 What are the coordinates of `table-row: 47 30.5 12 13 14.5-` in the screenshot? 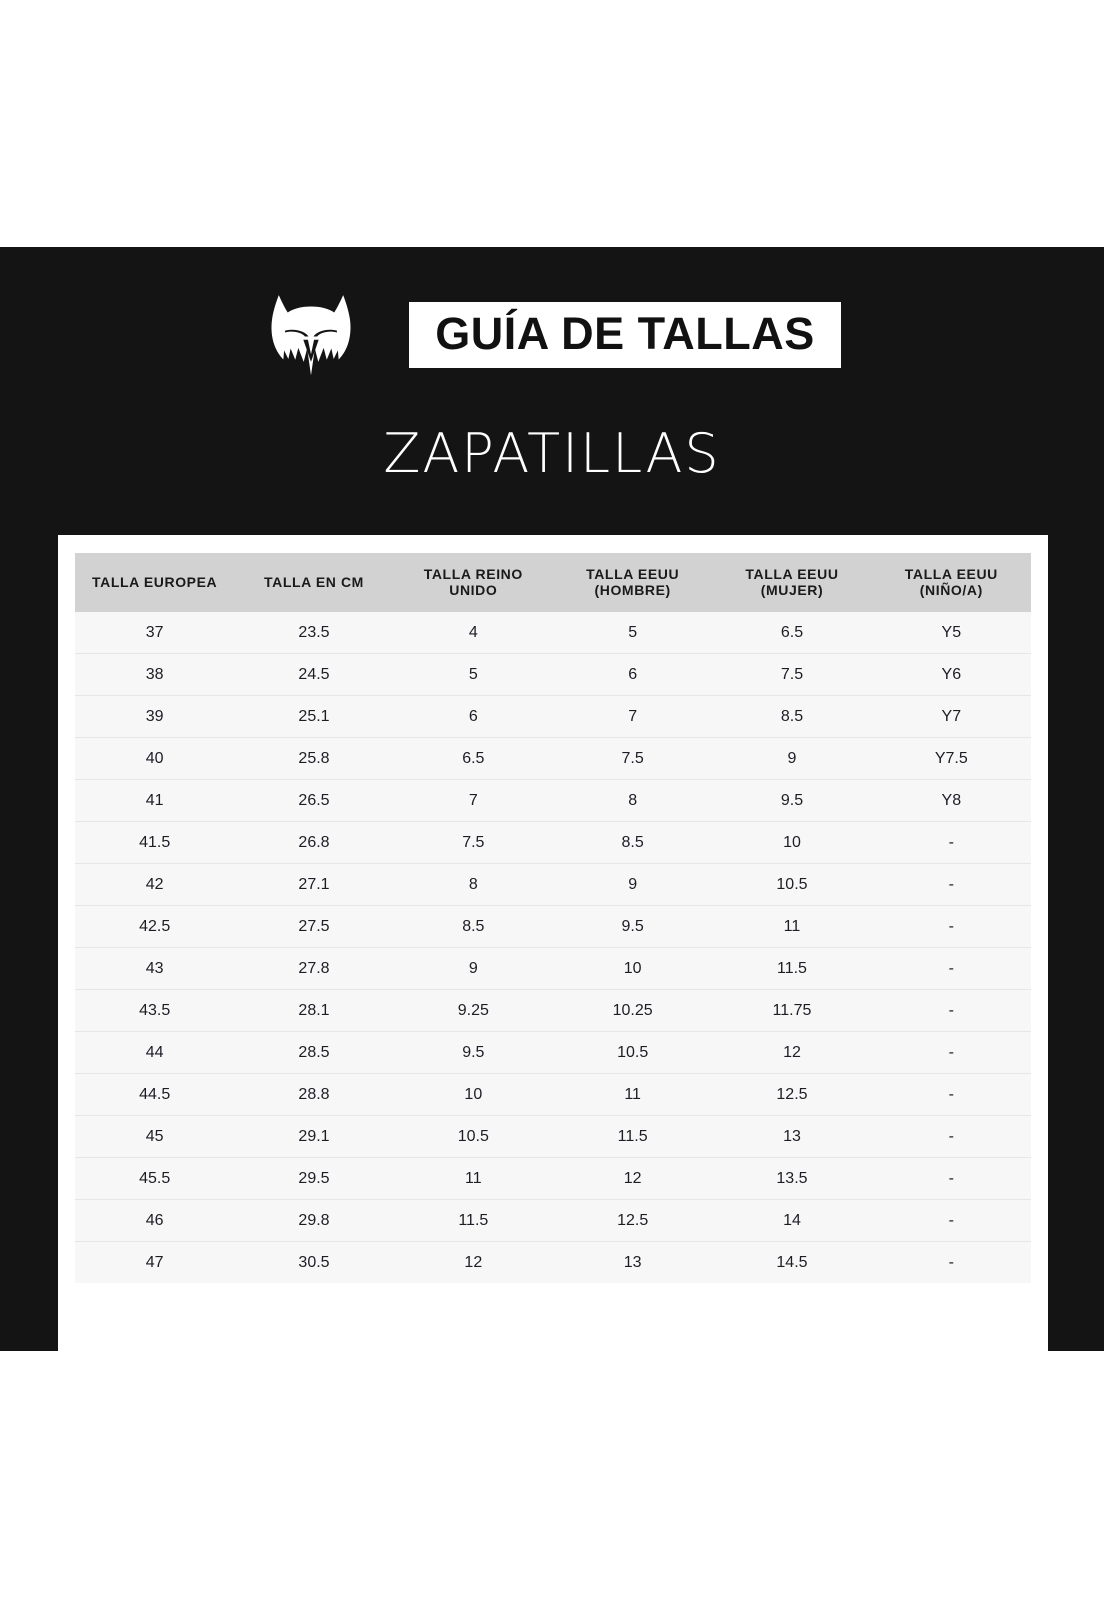 It's located at (553, 1262).